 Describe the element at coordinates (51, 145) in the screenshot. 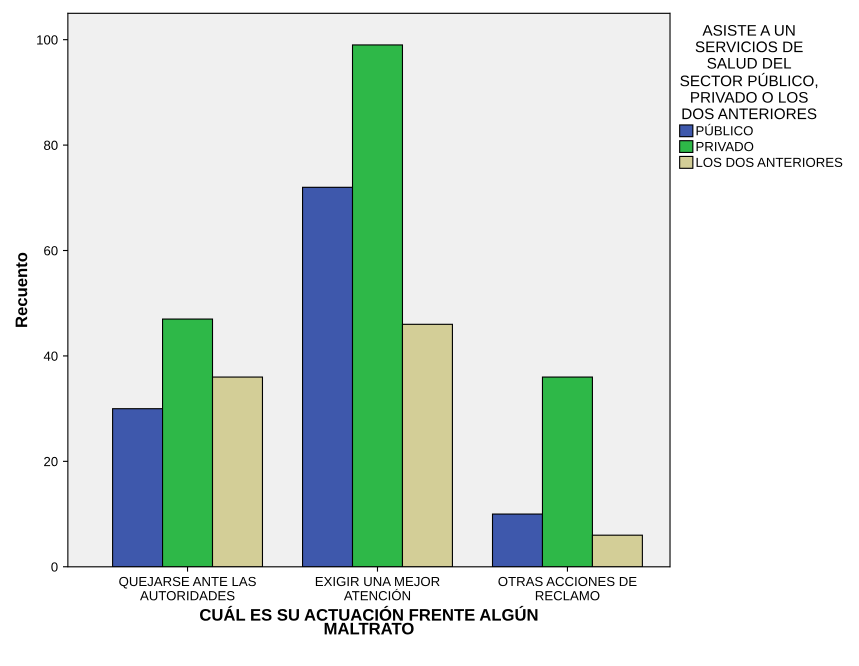

I see `y-tick-label: 80` at that location.